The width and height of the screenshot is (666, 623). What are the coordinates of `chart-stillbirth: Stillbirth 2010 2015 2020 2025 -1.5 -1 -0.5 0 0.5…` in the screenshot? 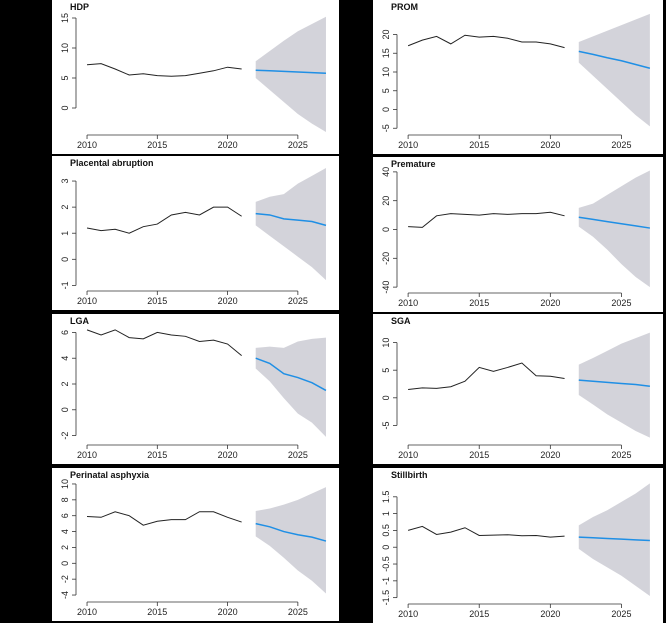 It's located at (515, 544).